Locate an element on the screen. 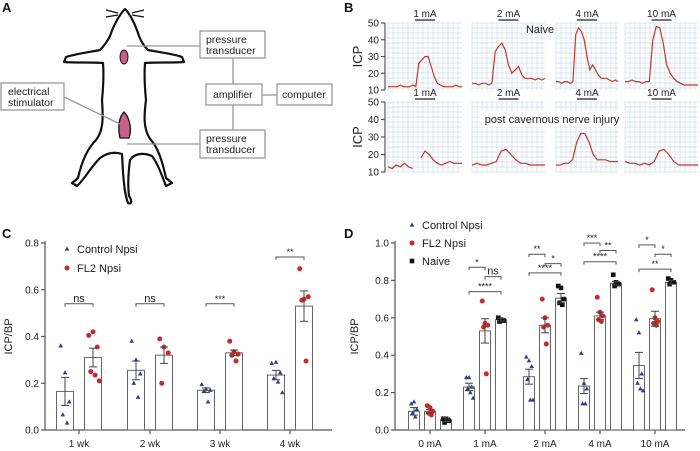  y-tick-label: 30 is located at coordinates (374, 138).